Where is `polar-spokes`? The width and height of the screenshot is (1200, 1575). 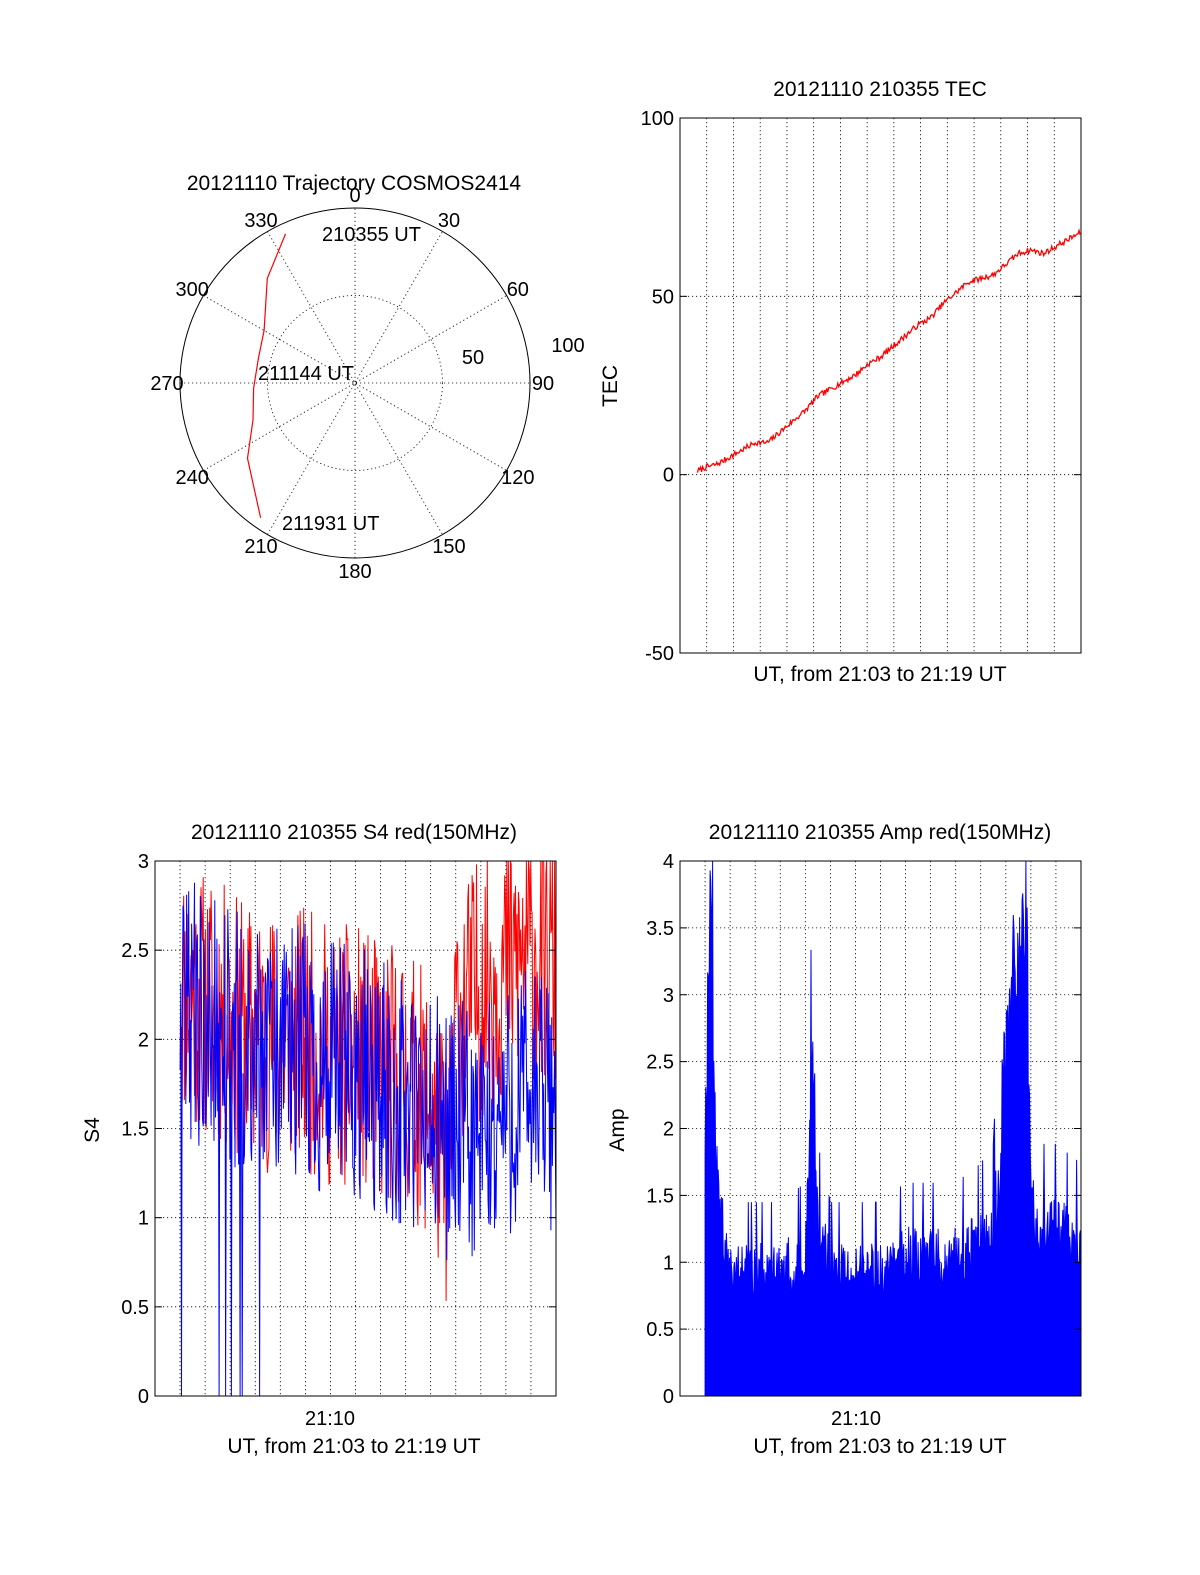 polar-spokes is located at coordinates (355, 383).